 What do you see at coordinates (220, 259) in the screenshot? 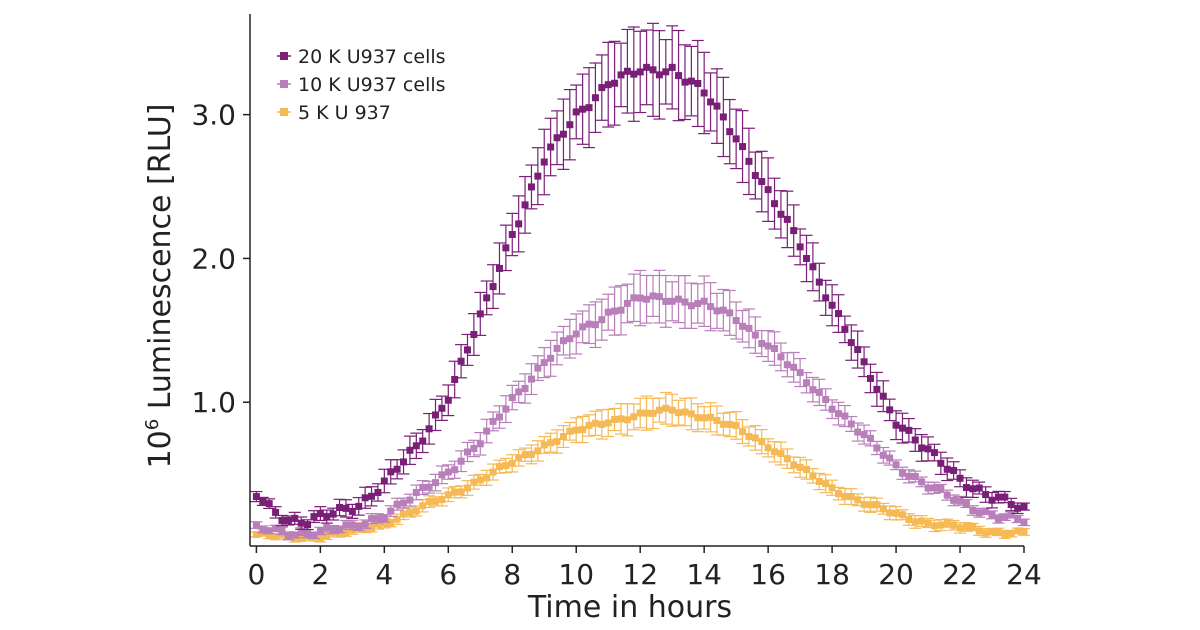
I see `y-ticks: 1.0 2.0 3.0` at bounding box center [220, 259].